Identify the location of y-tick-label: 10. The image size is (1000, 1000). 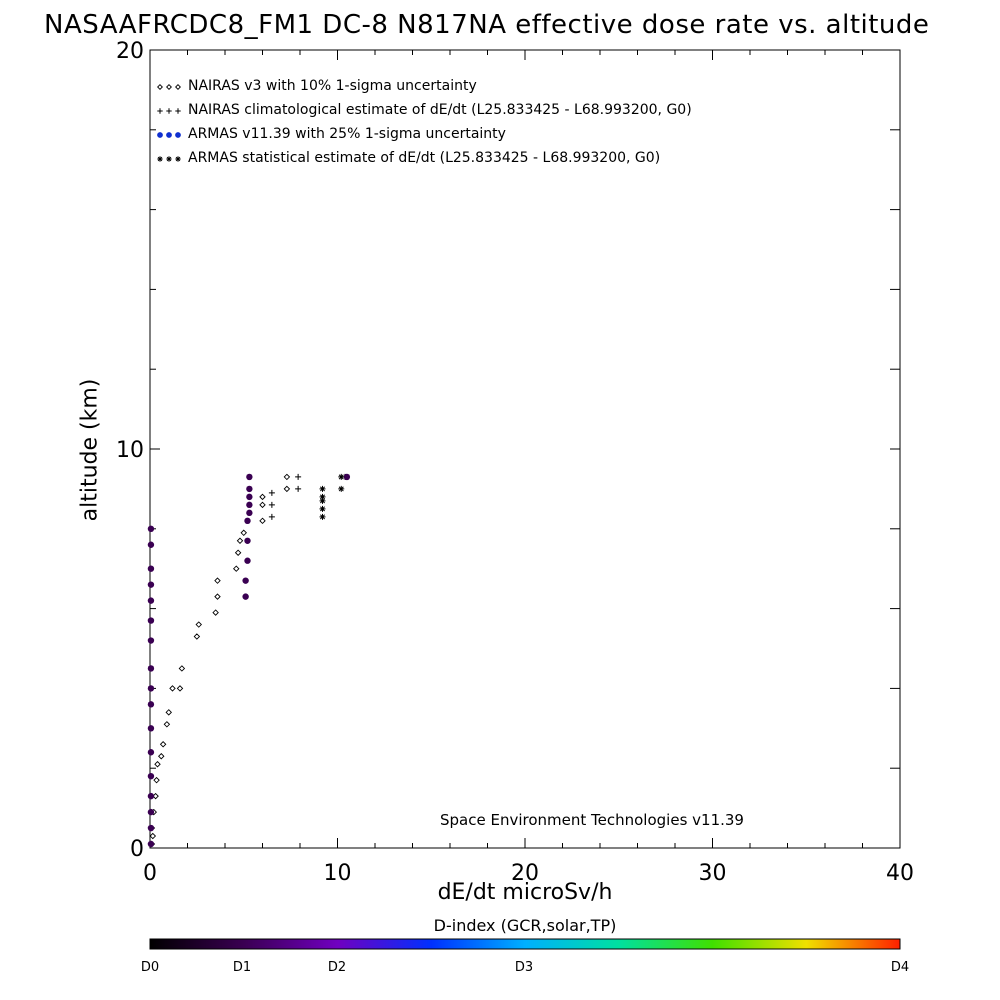
(130, 450).